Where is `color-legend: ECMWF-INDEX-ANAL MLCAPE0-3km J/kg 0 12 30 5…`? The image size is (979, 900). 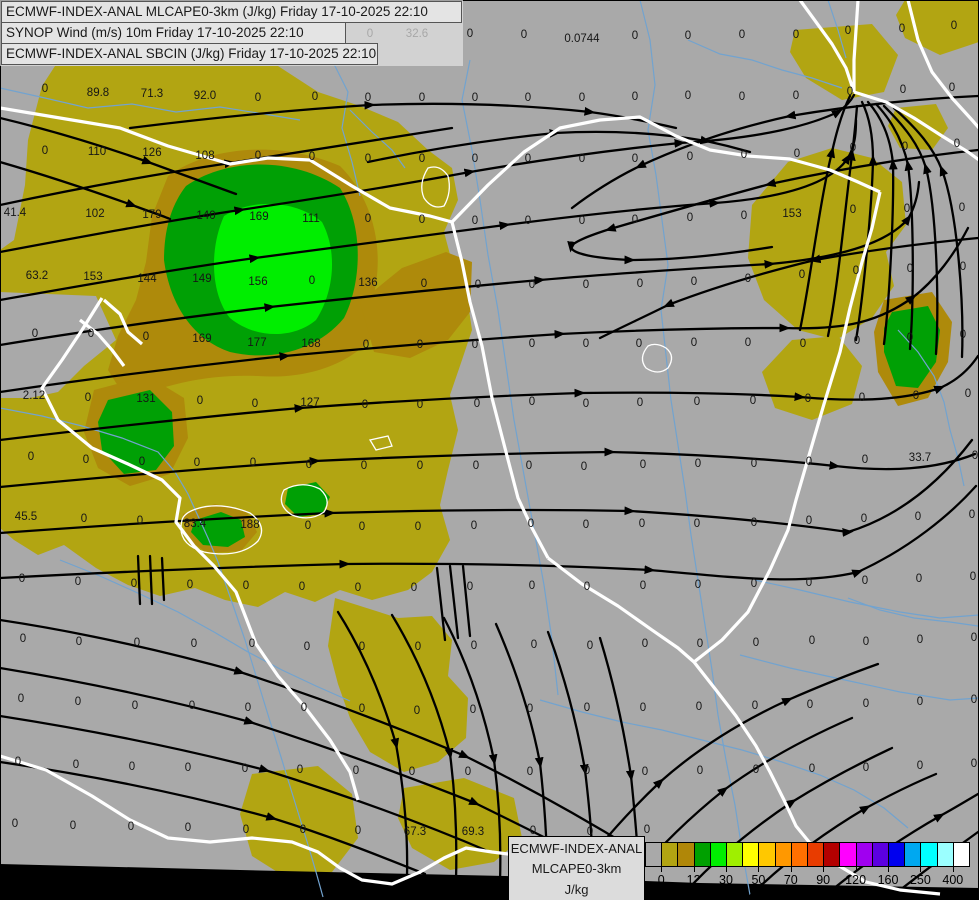 color-legend: ECMWF-INDEX-ANAL MLCAPE0-3km J/kg 0 12 30 5… is located at coordinates (743, 868).